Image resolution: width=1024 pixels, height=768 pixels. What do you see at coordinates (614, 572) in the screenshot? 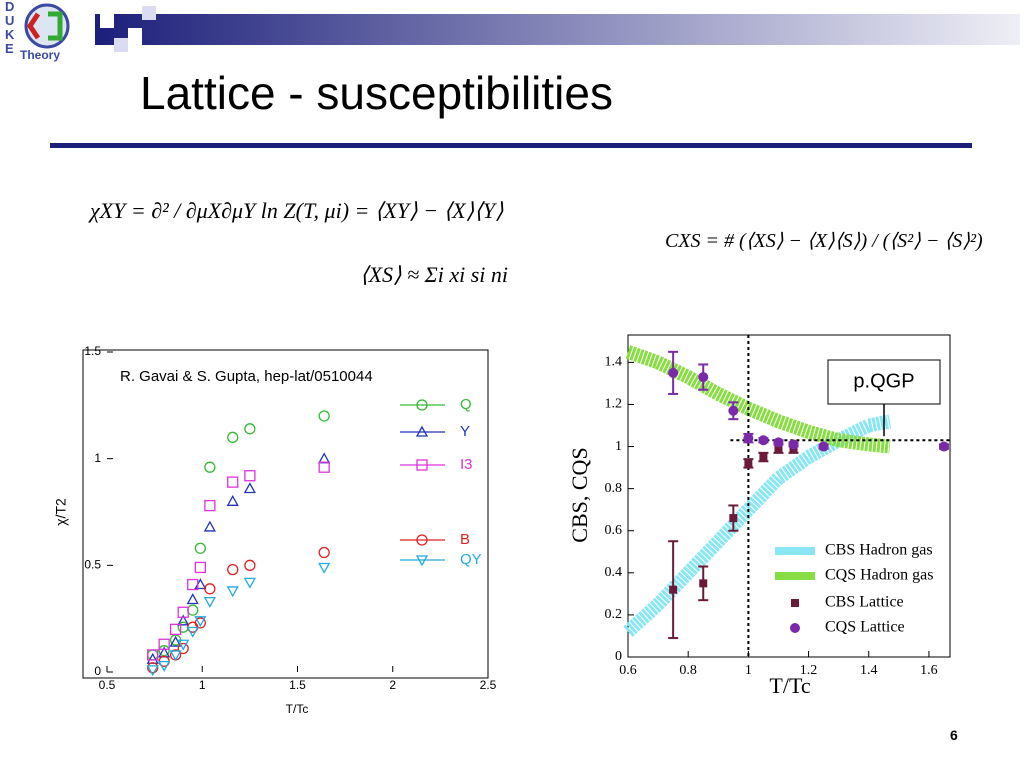
I see `y-tick-label: 0.4` at bounding box center [614, 572].